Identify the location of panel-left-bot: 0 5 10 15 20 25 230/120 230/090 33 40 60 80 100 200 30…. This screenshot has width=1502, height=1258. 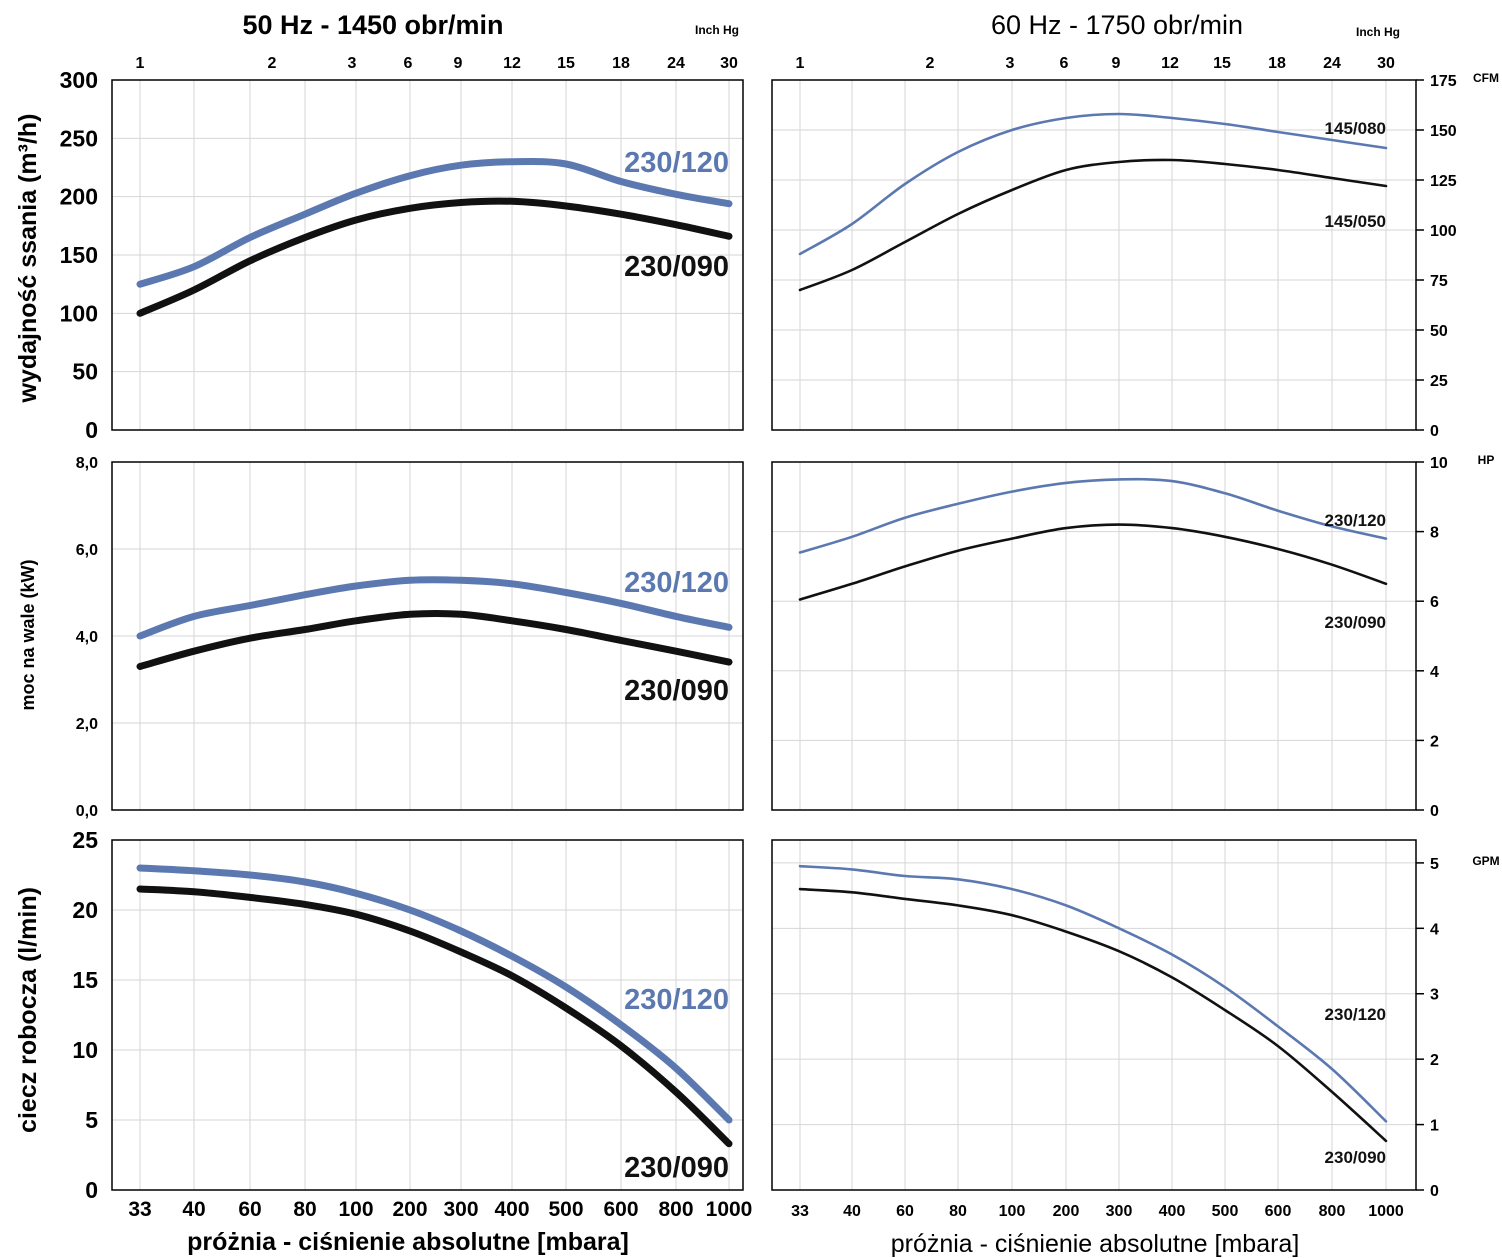
(412, 1024).